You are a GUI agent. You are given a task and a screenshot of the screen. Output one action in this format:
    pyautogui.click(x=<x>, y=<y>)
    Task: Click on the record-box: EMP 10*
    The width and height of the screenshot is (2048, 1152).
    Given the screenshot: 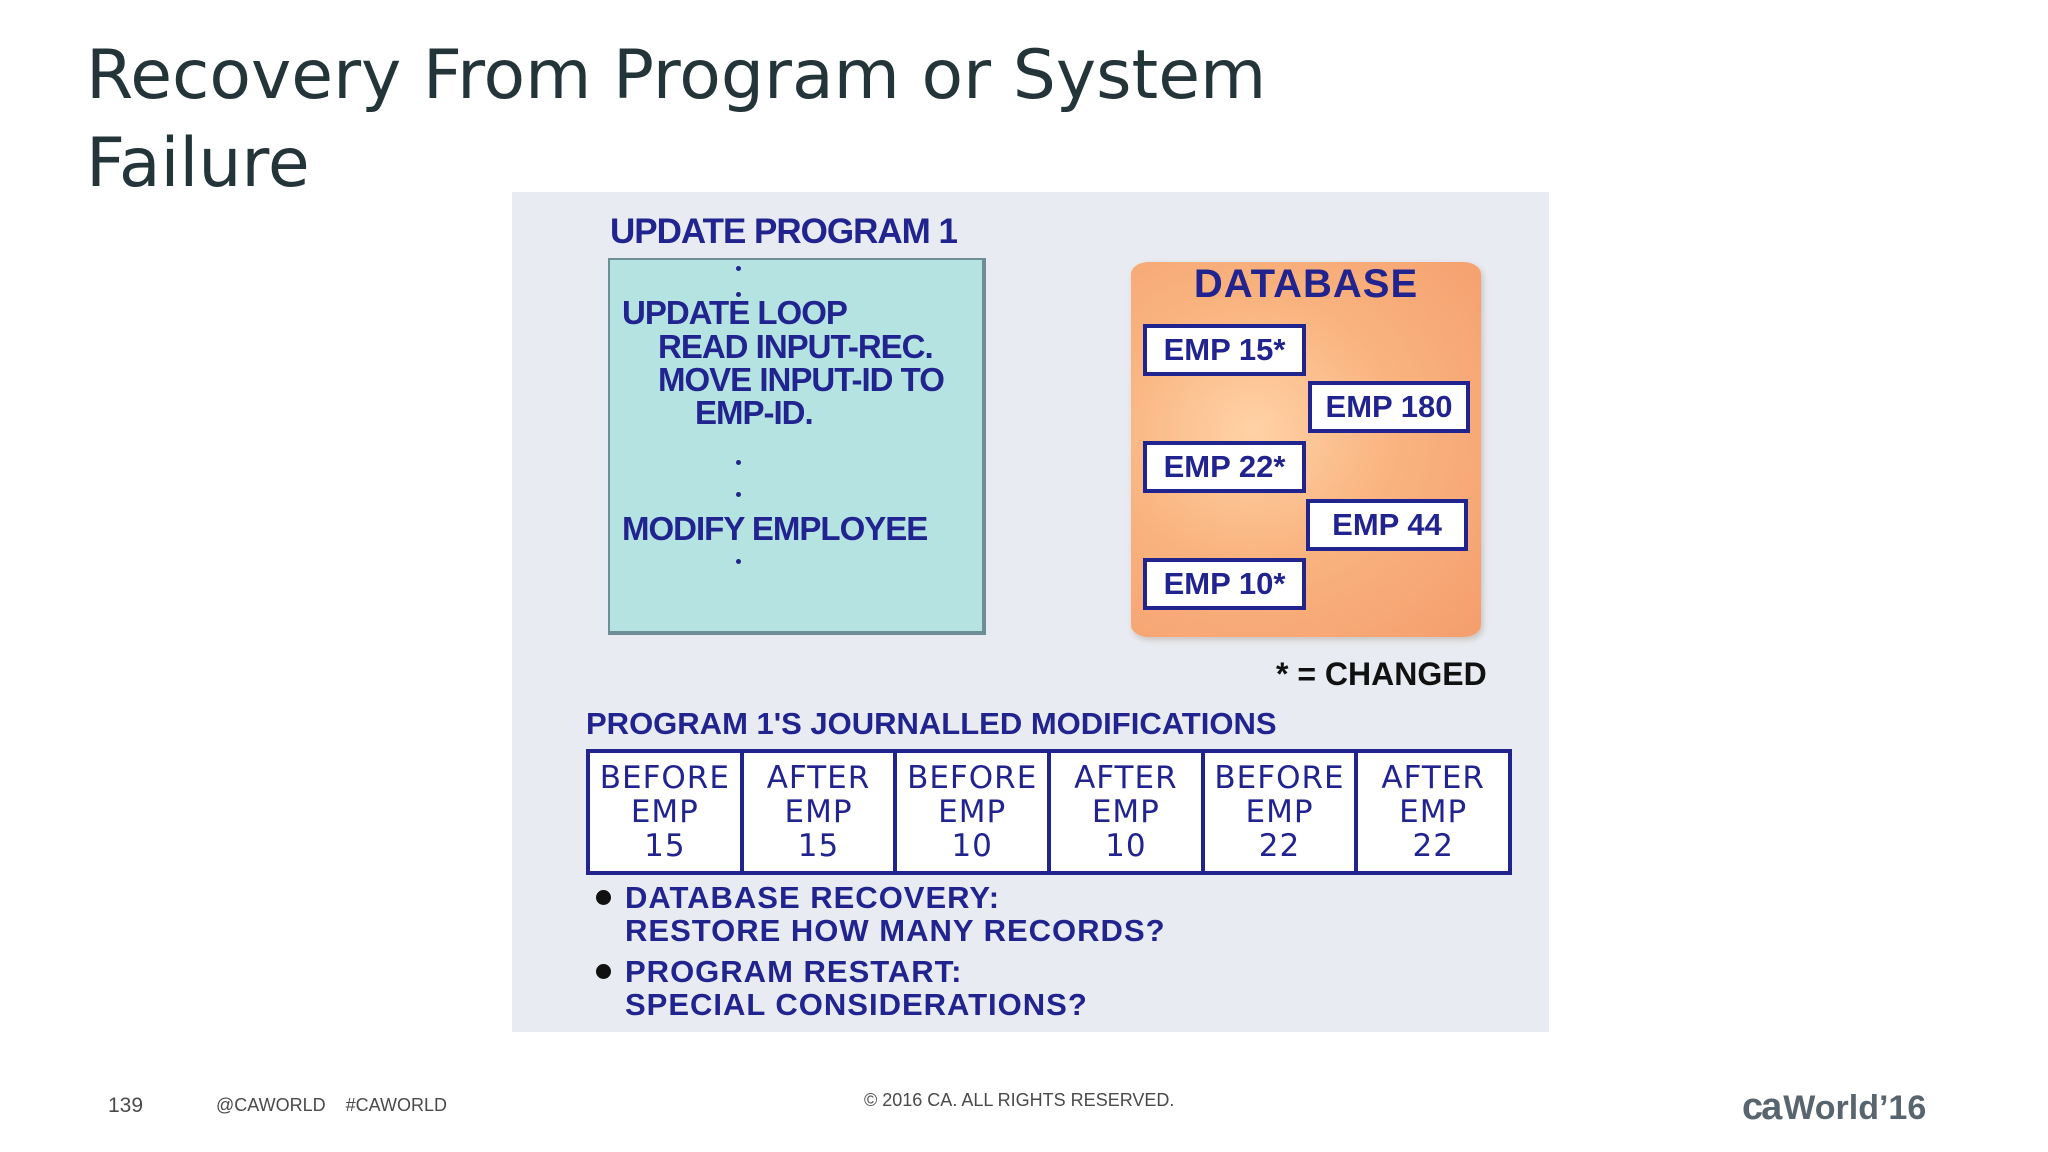 What is the action you would take?
    pyautogui.click(x=1224, y=584)
    